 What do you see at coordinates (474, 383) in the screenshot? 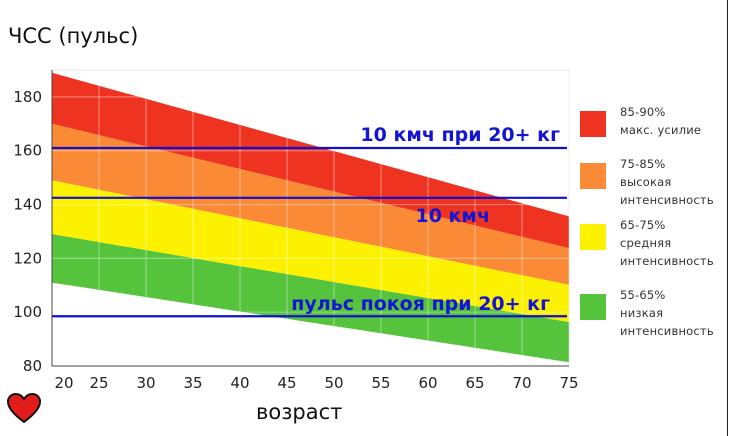
I see `x-tick-label: 65` at bounding box center [474, 383].